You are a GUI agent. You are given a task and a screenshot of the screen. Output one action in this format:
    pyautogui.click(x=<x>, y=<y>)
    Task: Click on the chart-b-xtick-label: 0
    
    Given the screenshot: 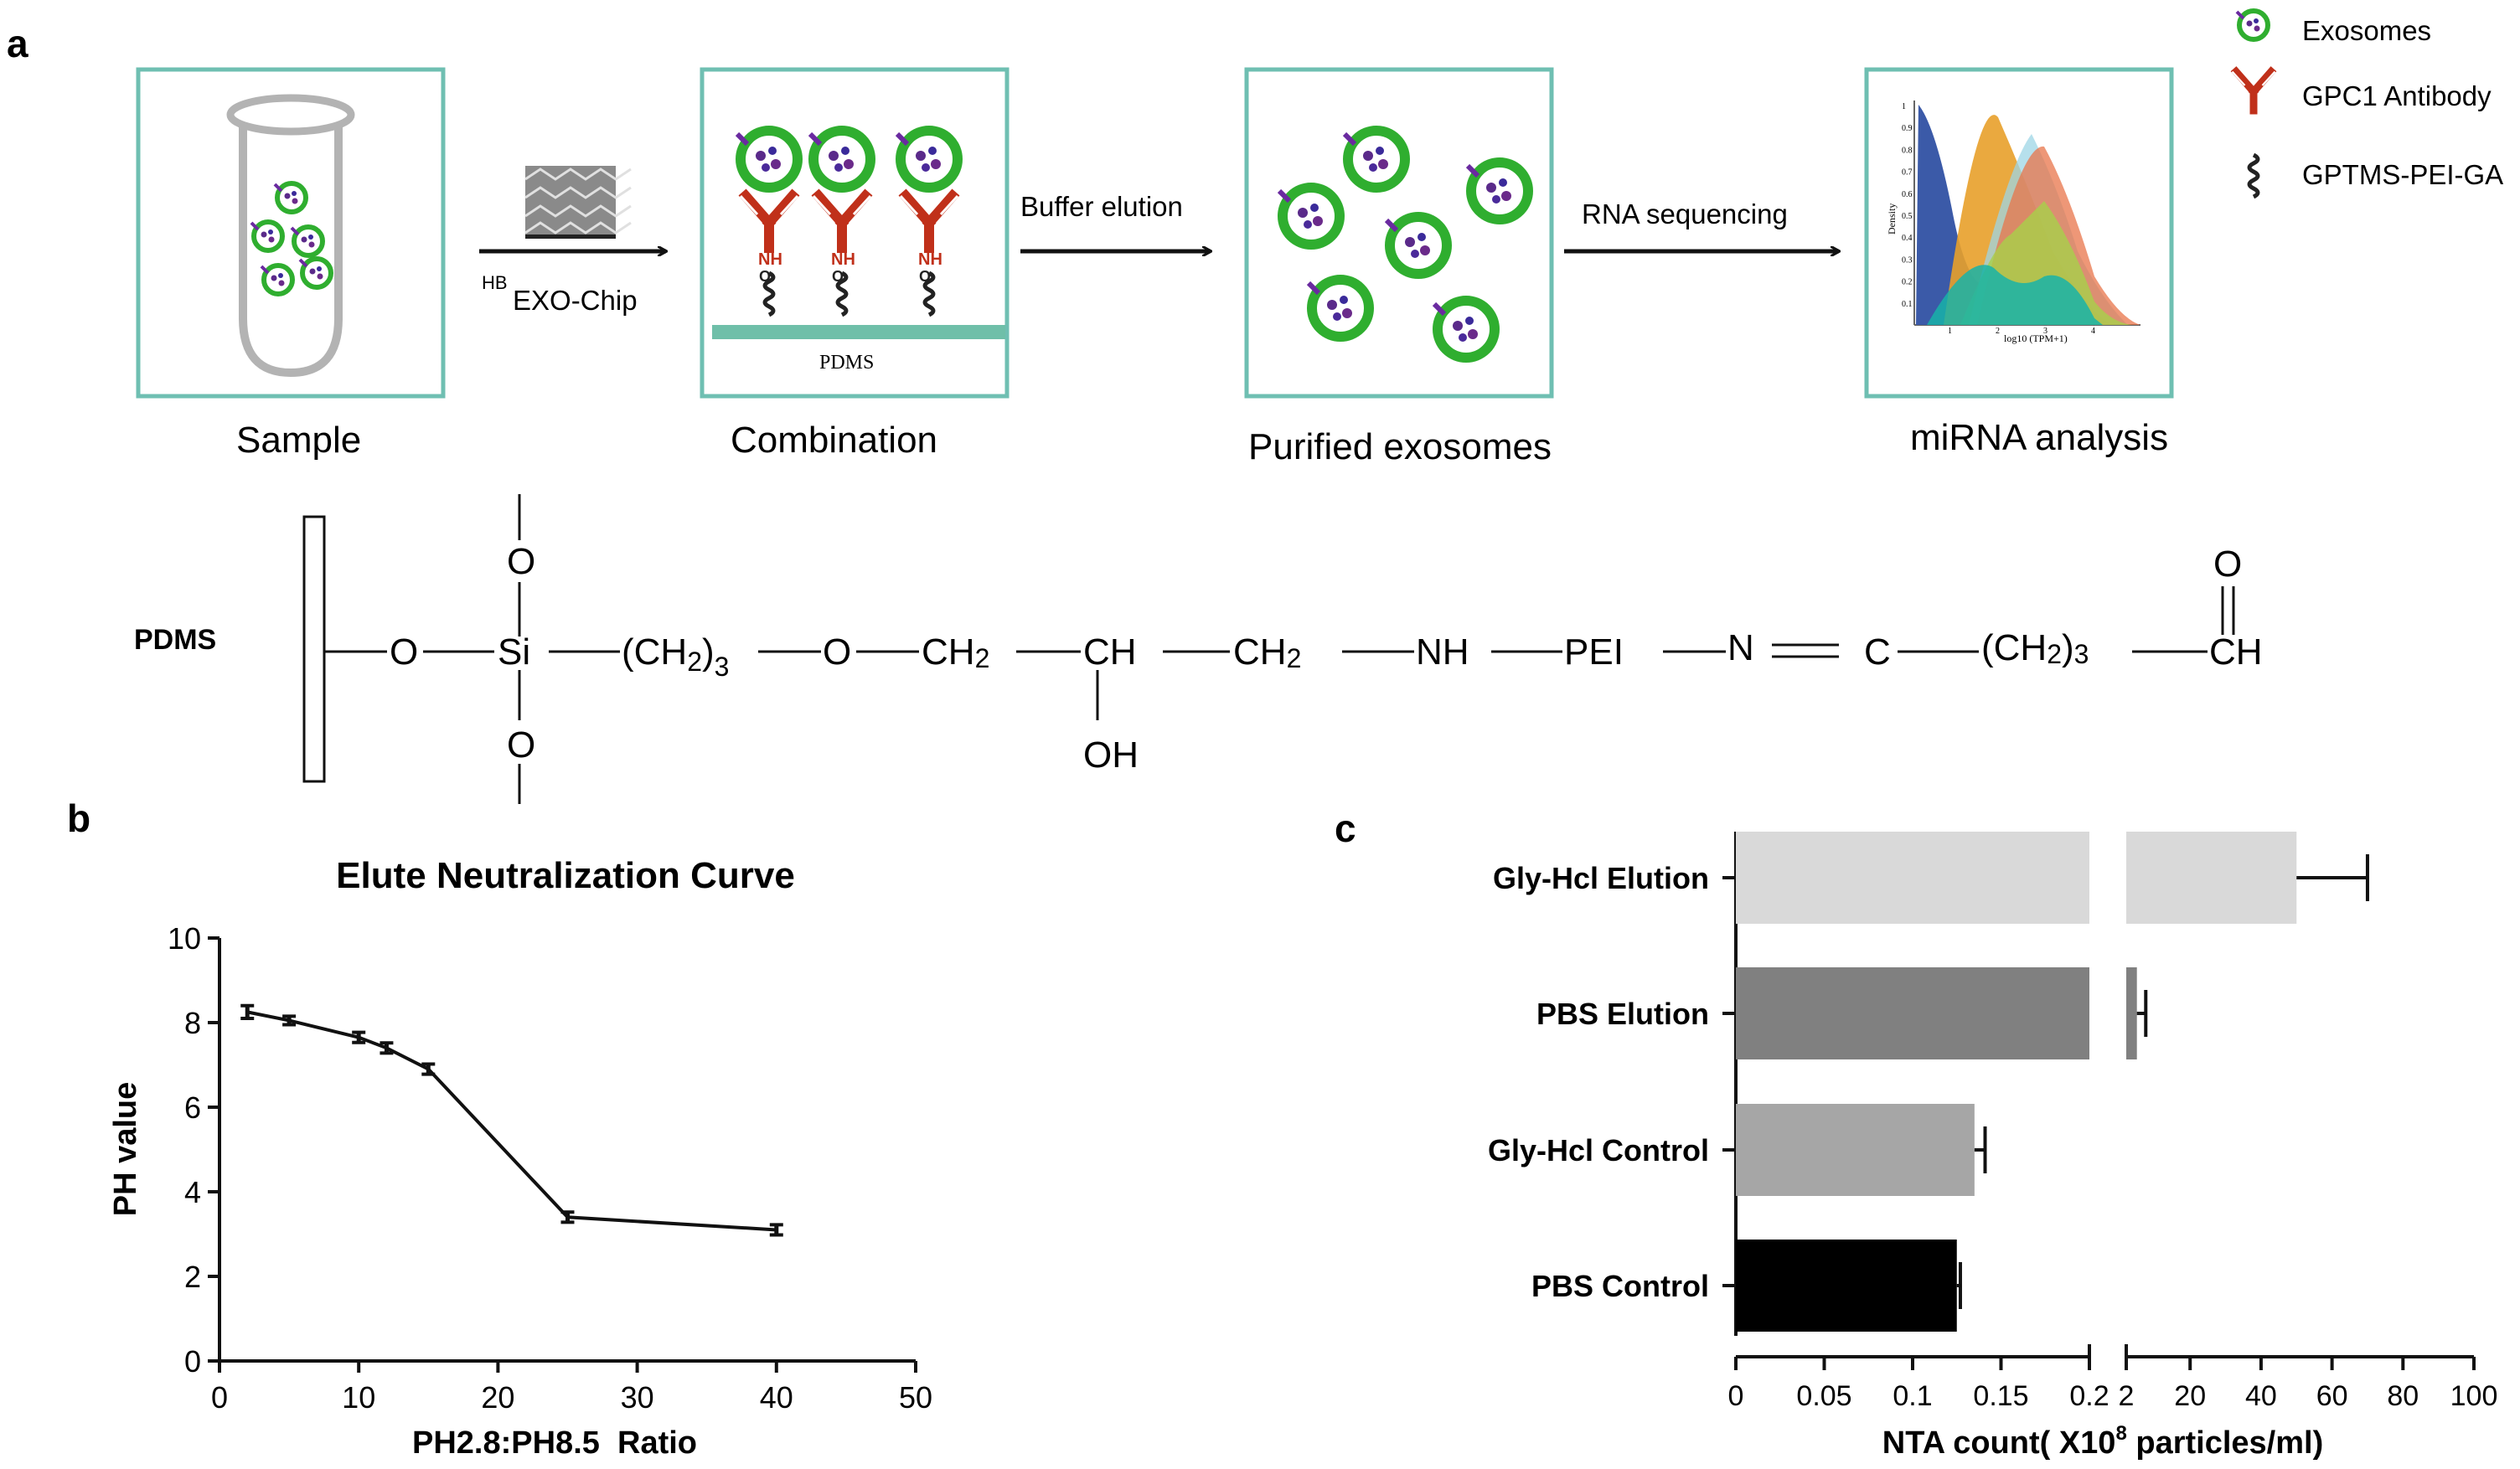 What is the action you would take?
    pyautogui.click(x=219, y=1397)
    